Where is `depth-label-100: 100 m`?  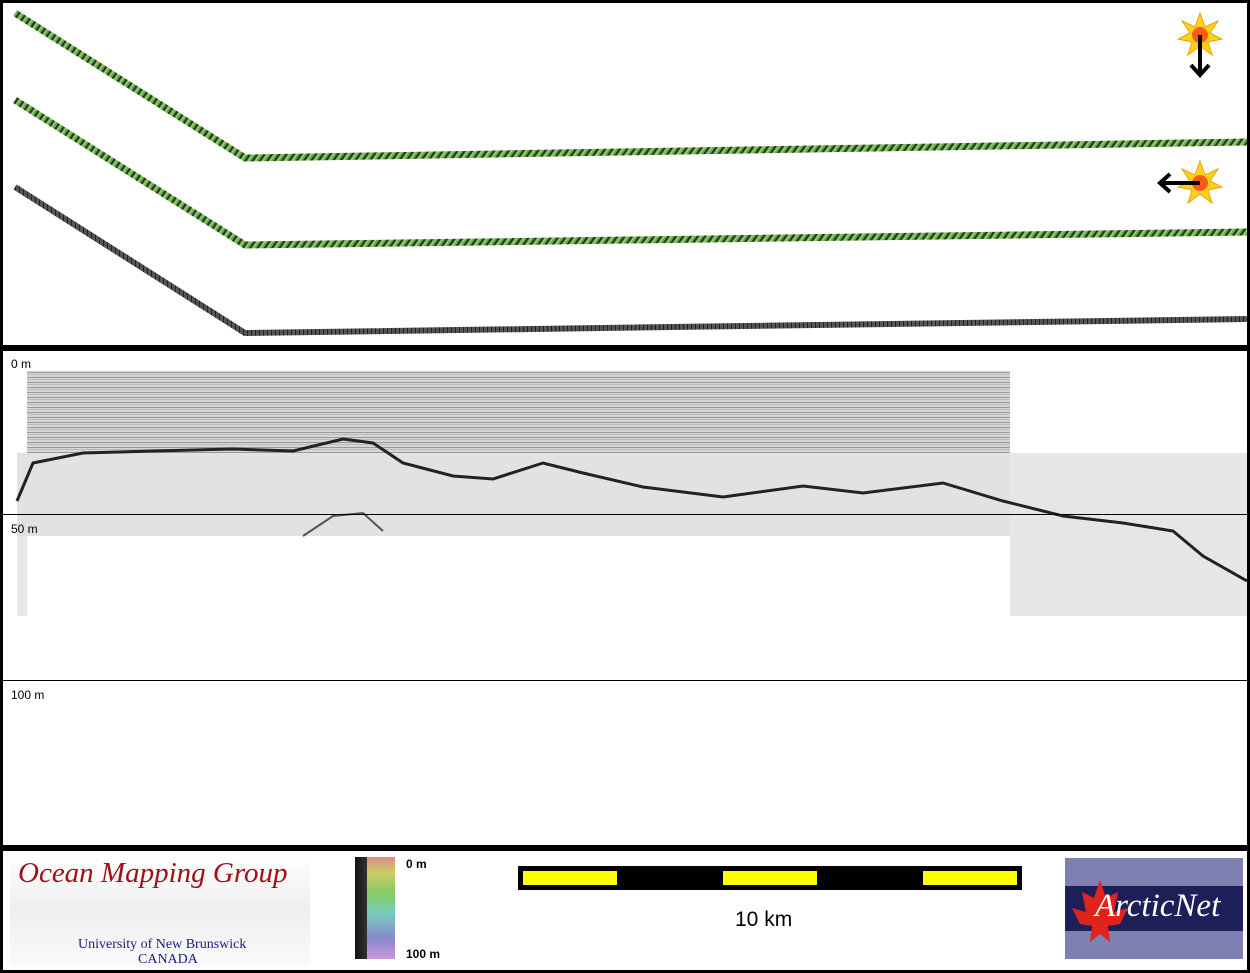 depth-label-100: 100 m is located at coordinates (28, 695).